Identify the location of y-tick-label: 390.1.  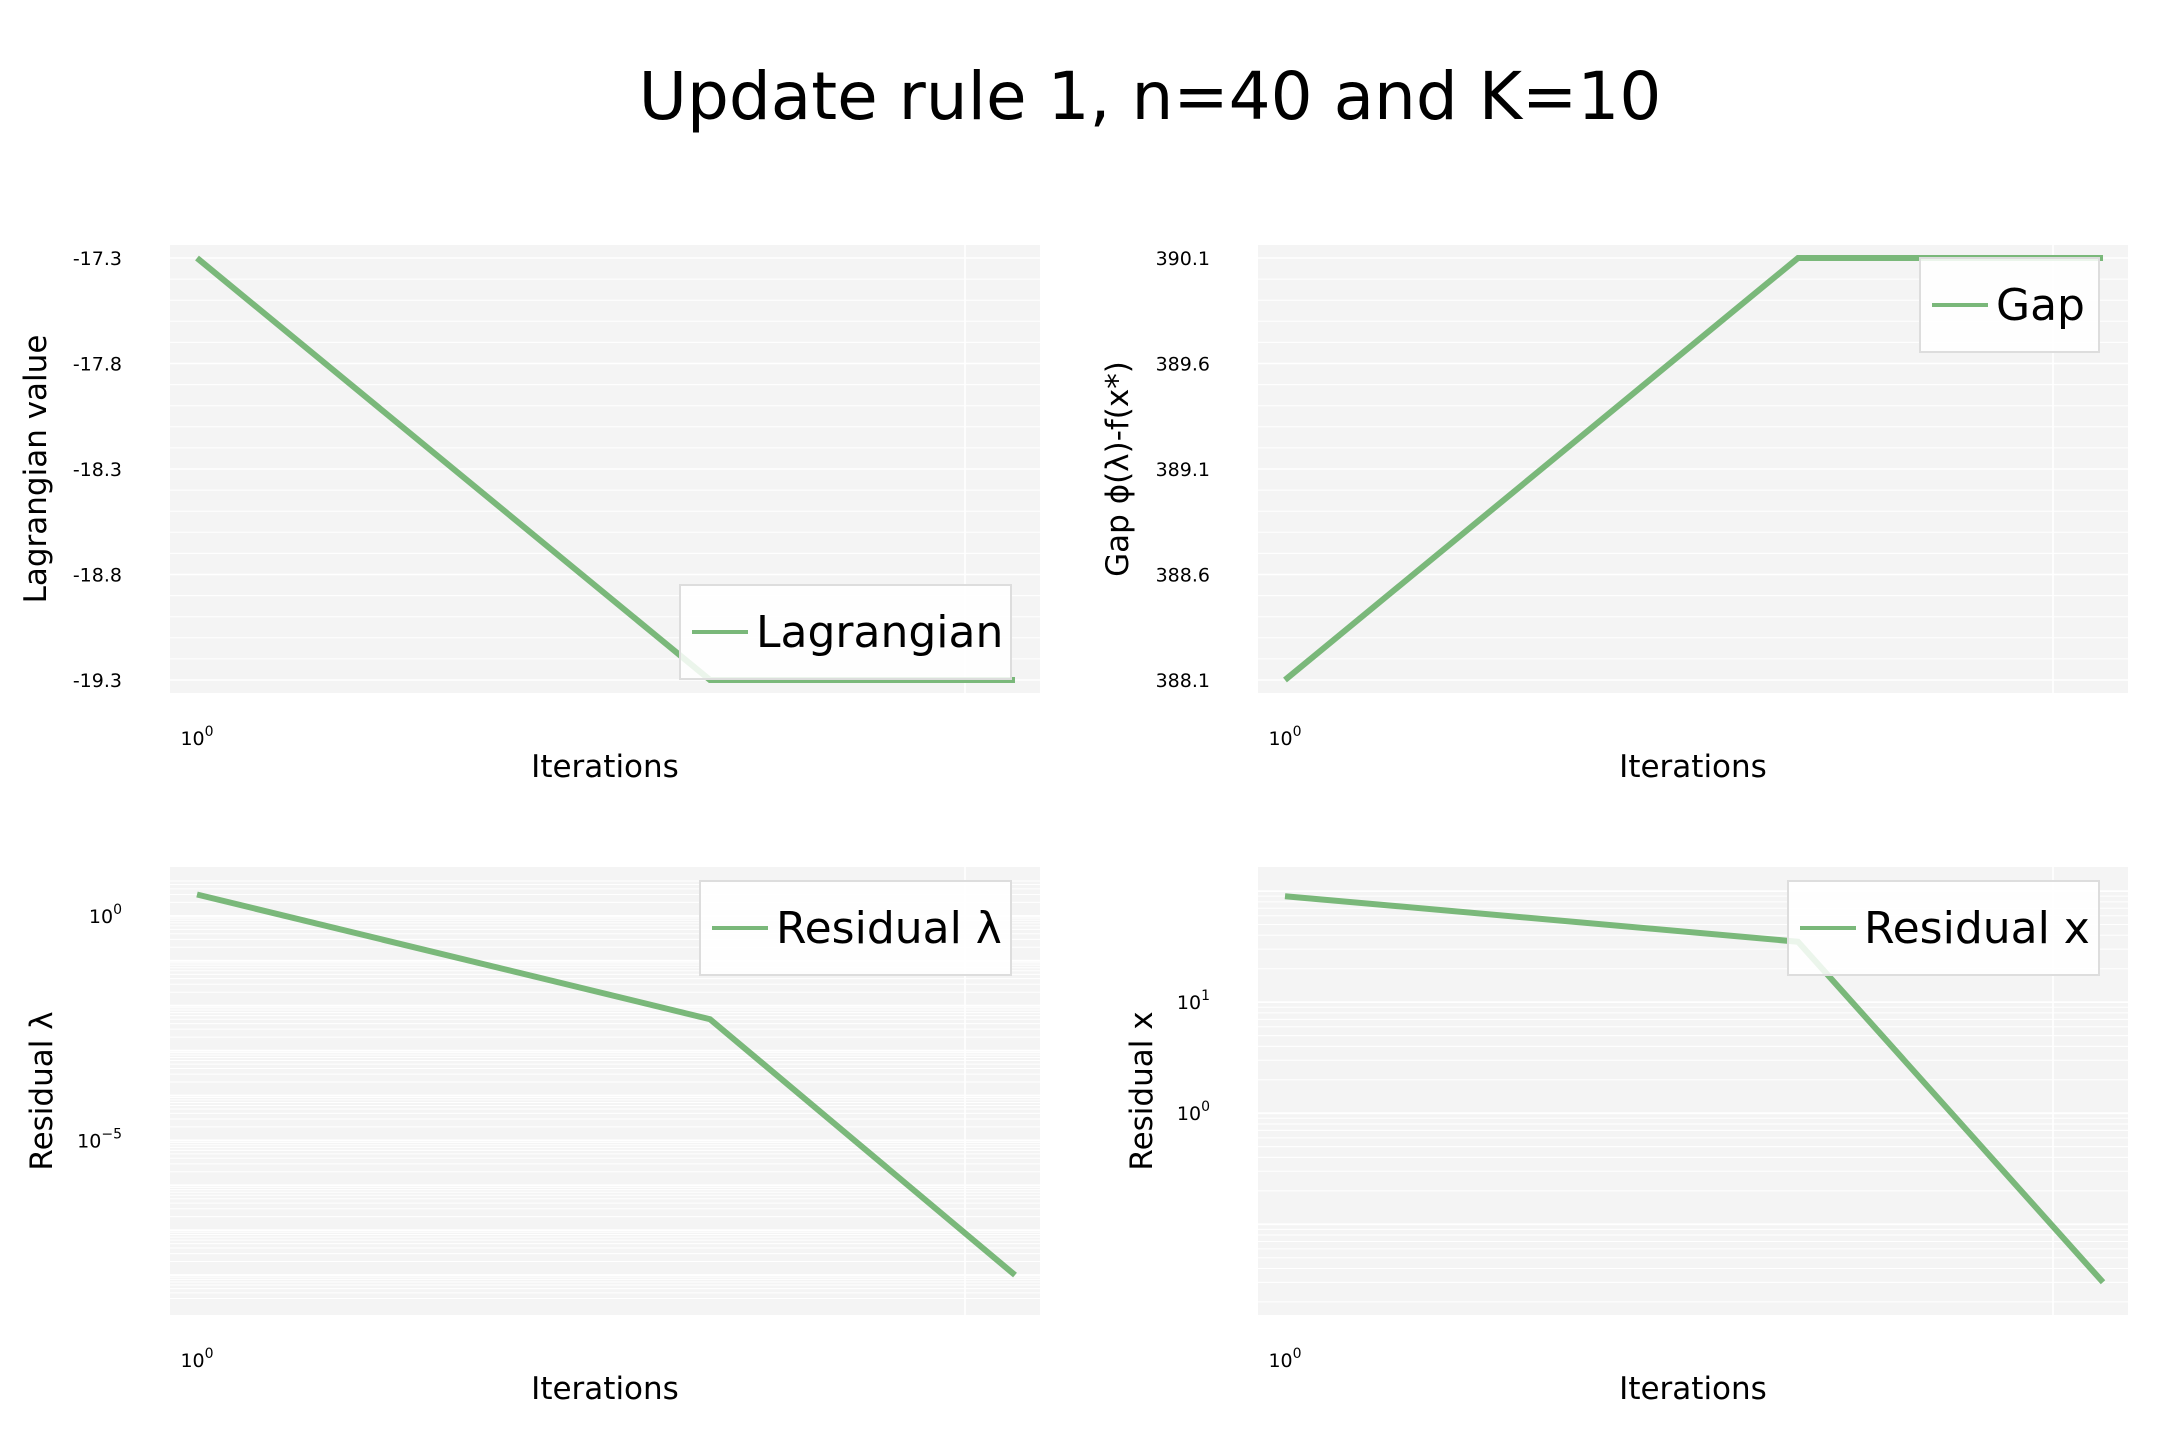
(1183, 259).